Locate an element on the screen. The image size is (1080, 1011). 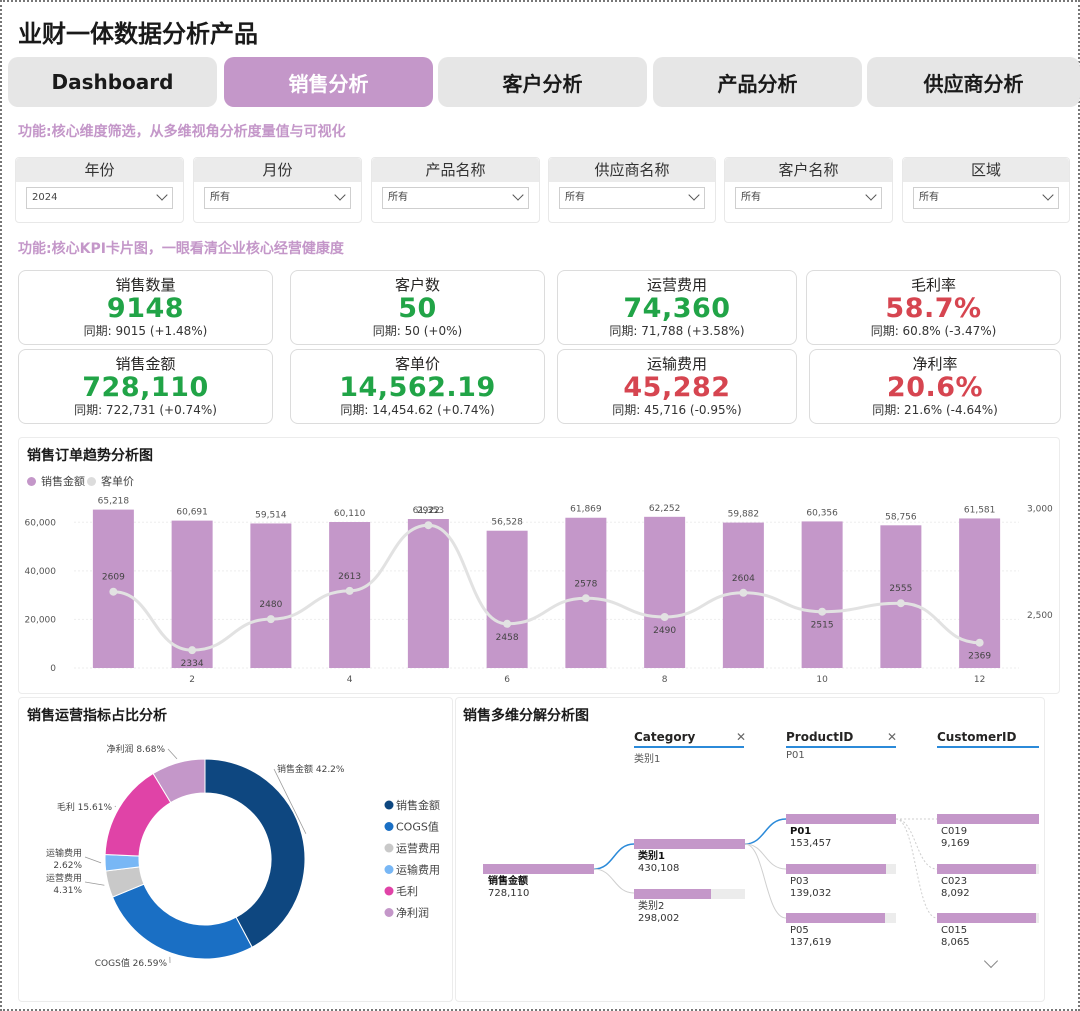
slicer-supplier-dropdown: 所有 is located at coordinates (632, 198).